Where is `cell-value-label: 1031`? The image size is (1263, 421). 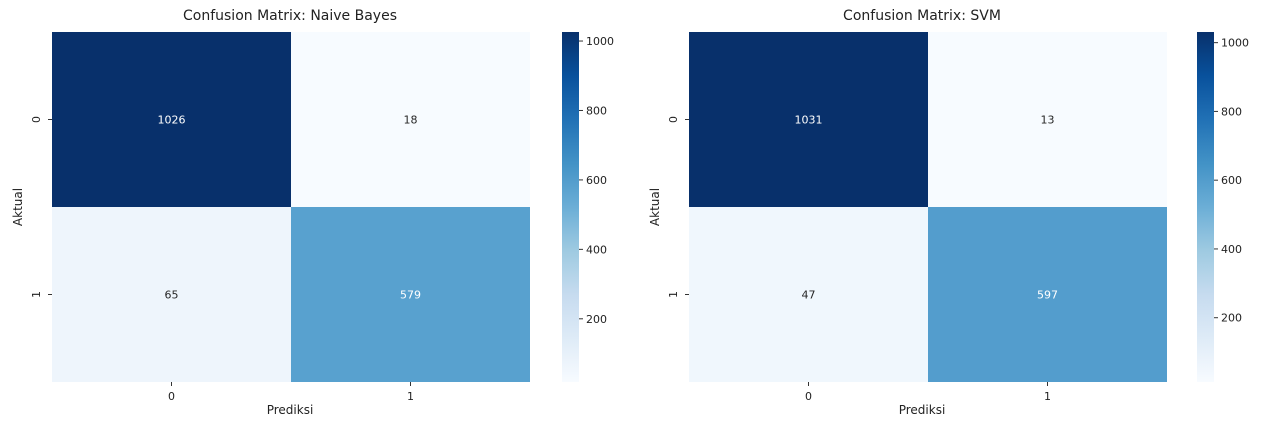
cell-value-label: 1031 is located at coordinates (809, 120).